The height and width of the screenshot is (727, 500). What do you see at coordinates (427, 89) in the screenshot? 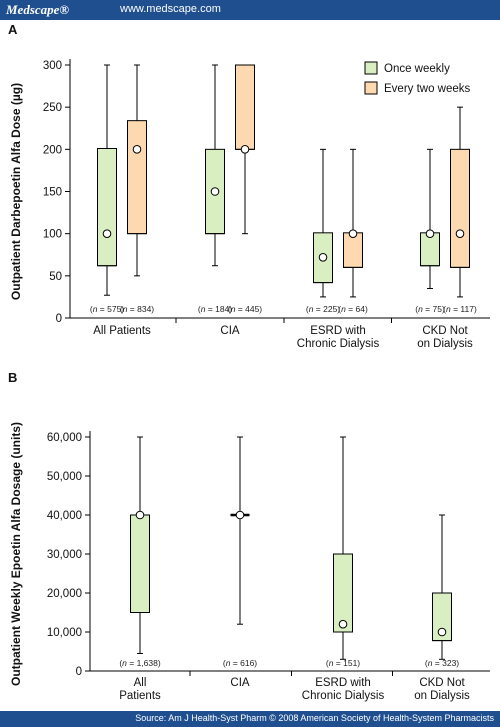
I see `legend-label: Every two weeks` at bounding box center [427, 89].